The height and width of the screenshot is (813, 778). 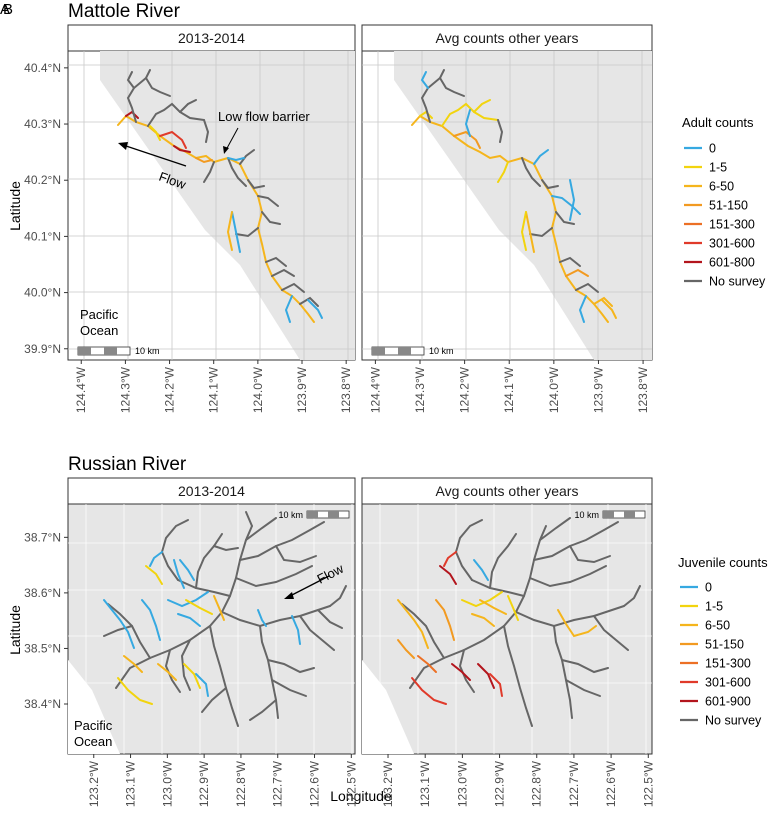 I want to click on russian-ocean-line1: Pacific, so click(x=93, y=725).